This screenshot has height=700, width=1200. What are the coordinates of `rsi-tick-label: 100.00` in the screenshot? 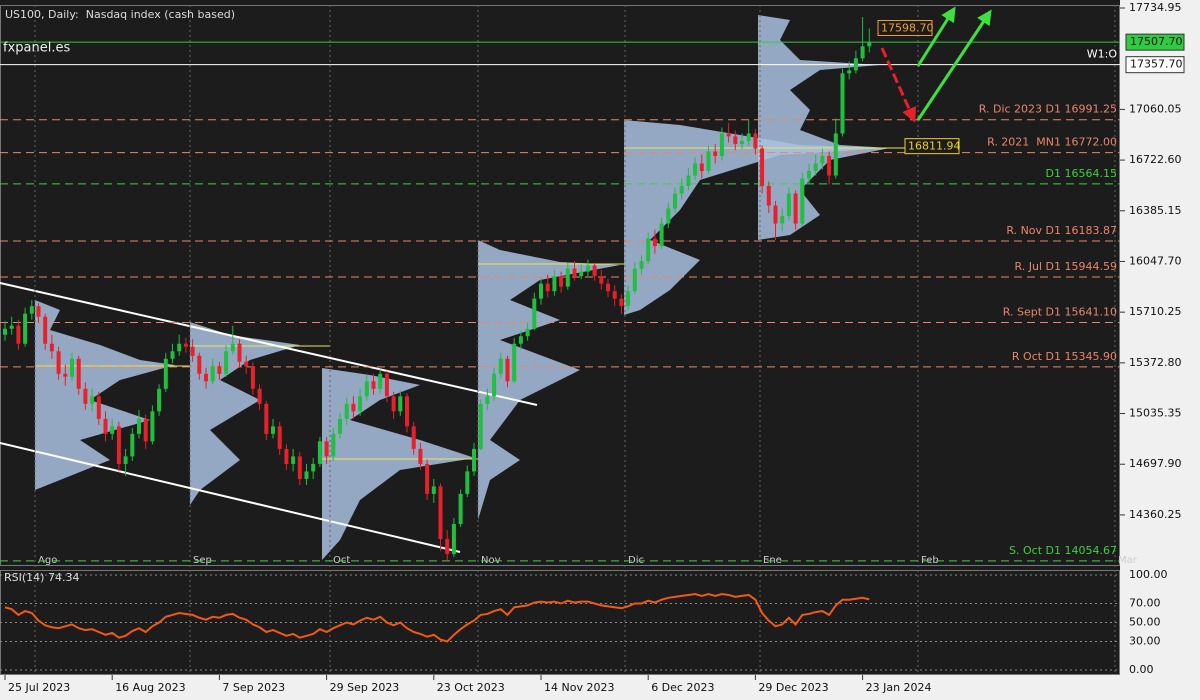 It's located at (1148, 574).